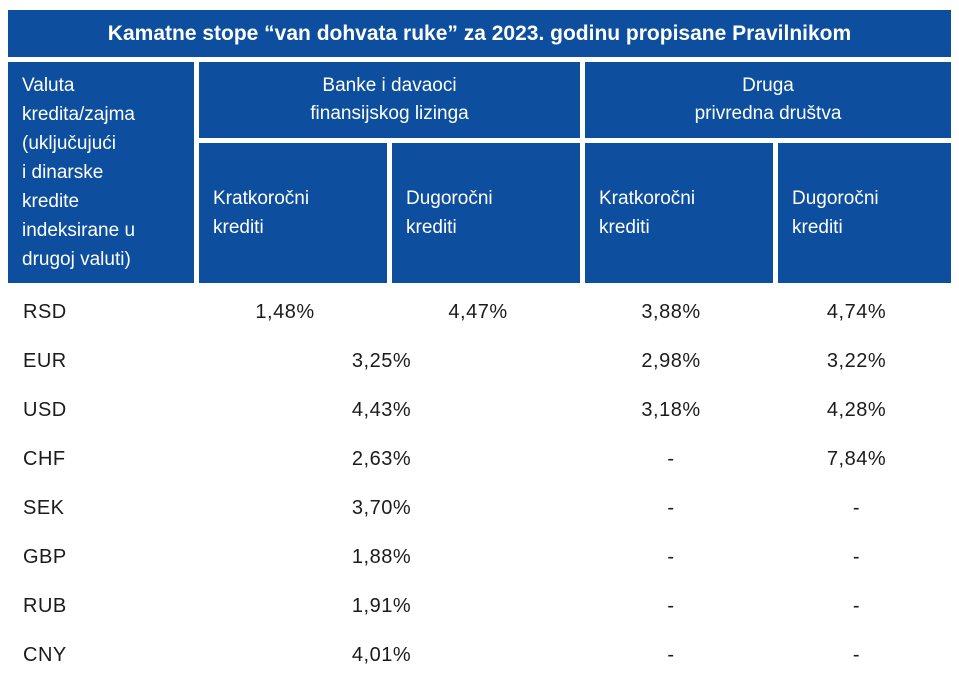 The image size is (959, 690). I want to click on table-row-rsd: RSD 1,48% 4,47% 3,88% 4,74%, so click(479, 312).